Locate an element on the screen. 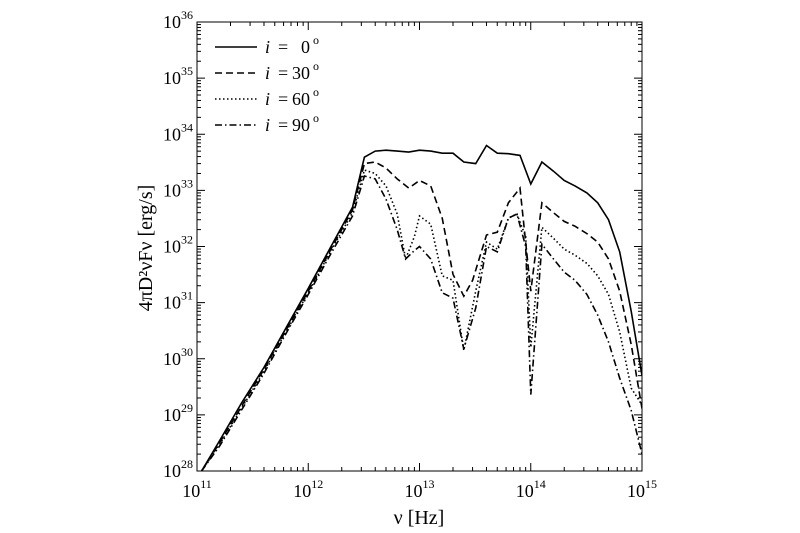  legend-num: 60 is located at coordinates (301, 99).